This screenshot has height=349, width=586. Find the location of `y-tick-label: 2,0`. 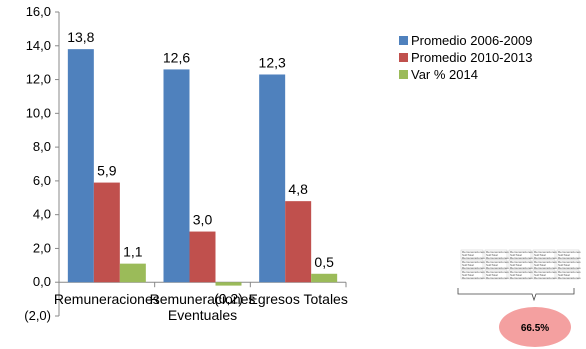

y-tick-label: 2,0 is located at coordinates (42, 247).